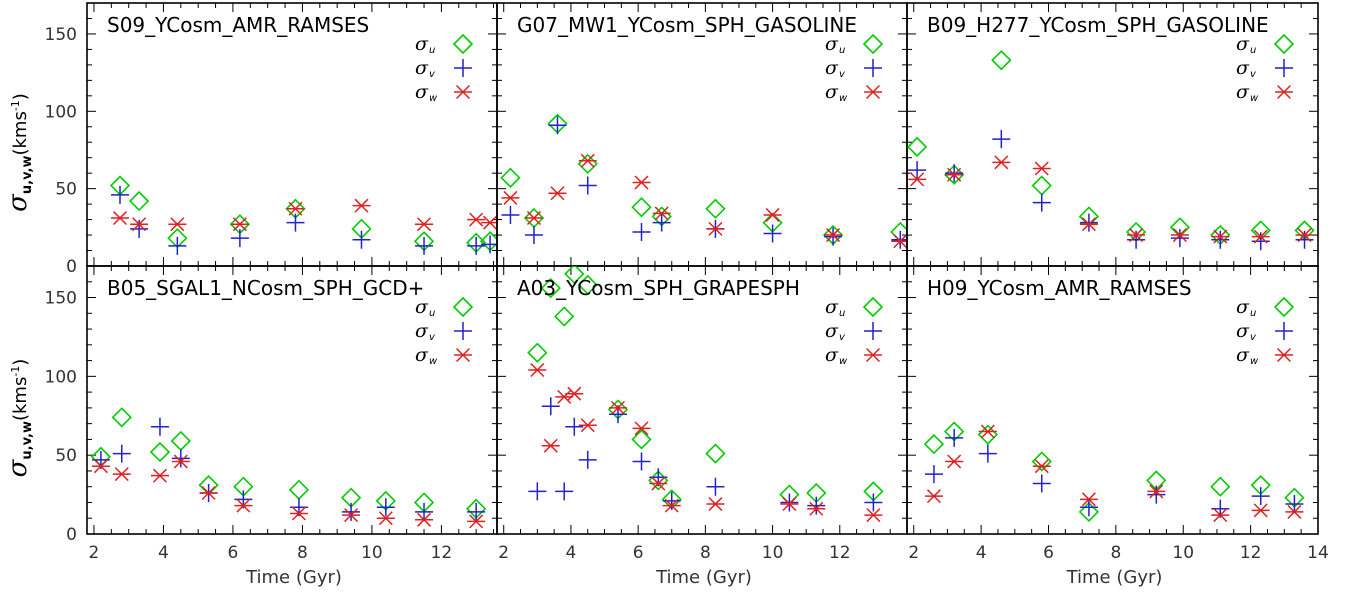 Image resolution: width=1350 pixels, height=594 pixels. What do you see at coordinates (94, 553) in the screenshot?
I see `x-tick-label: 2` at bounding box center [94, 553].